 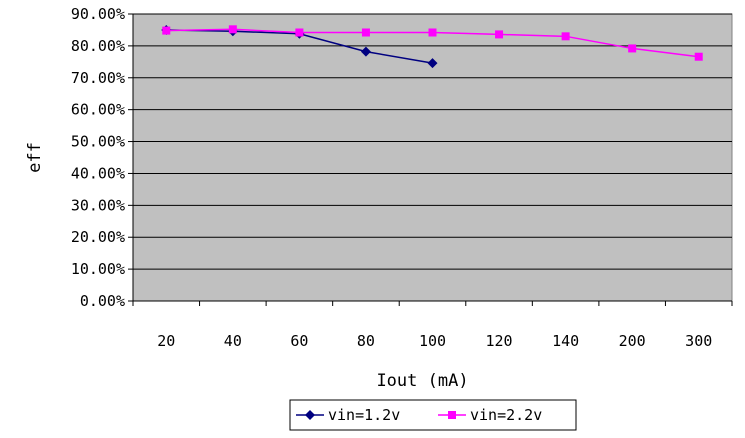 What do you see at coordinates (299, 341) in the screenshot?
I see `x-tick-label: 60` at bounding box center [299, 341].